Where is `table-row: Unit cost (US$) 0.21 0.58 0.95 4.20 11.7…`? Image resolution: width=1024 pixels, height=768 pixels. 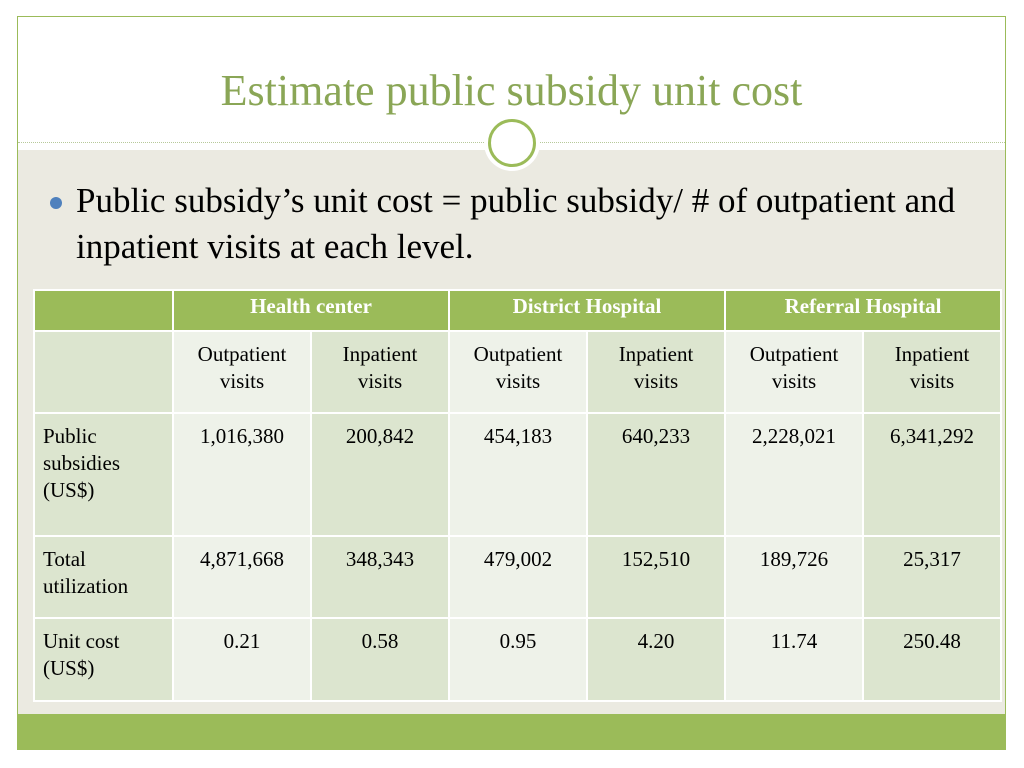 table-row: Unit cost (US$) 0.21 0.58 0.95 4.20 11.7… is located at coordinates (518, 659).